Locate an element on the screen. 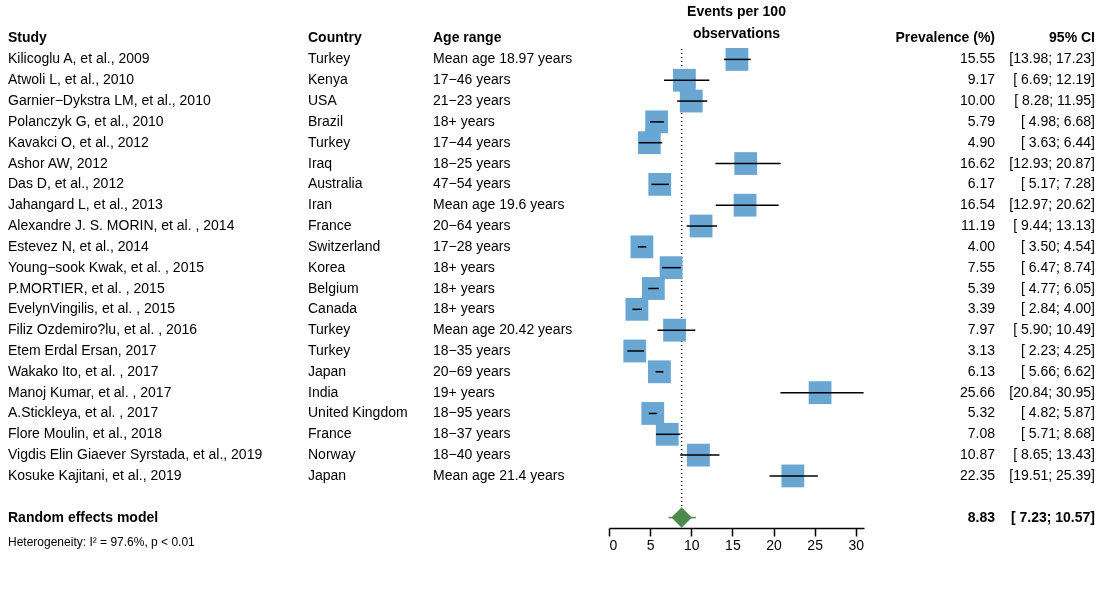 Image resolution: width=1111 pixels, height=605 pixels. x-tick-label: 10 is located at coordinates (691, 544).